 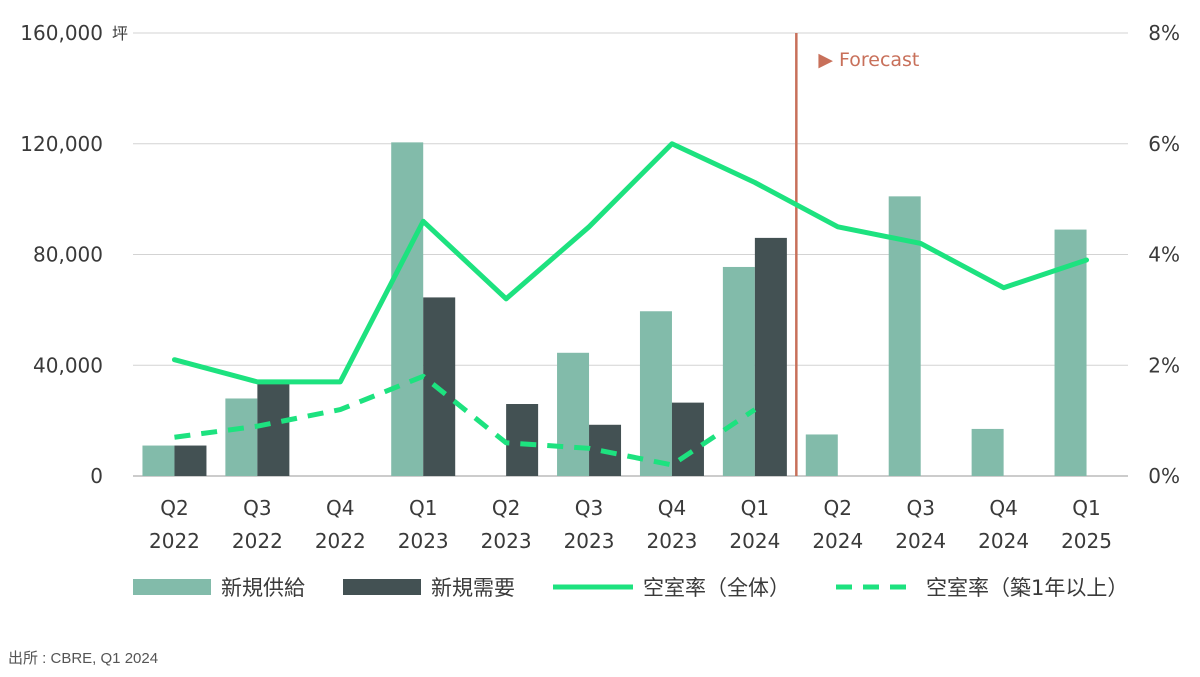 I want to click on legend-vacancy-1yr-label: 空室率（築1年以上）, so click(x=1027, y=588).